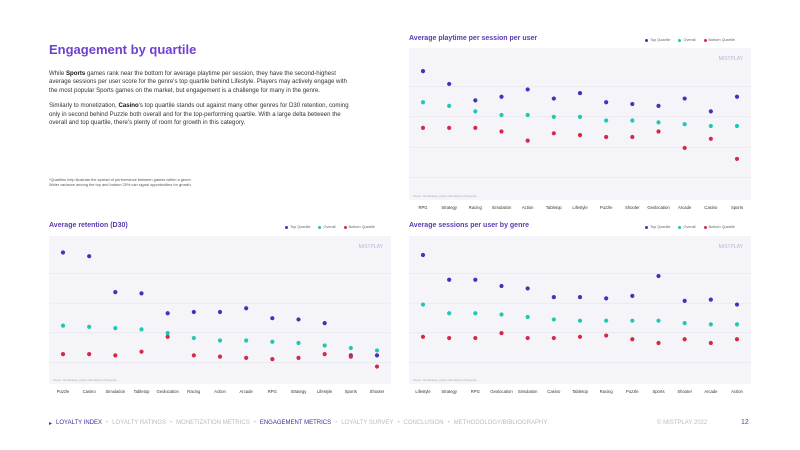  Describe the element at coordinates (690, 40) in the screenshot. I see `legend-playtime: Top Quartile Overall Bottom Quartile` at that location.